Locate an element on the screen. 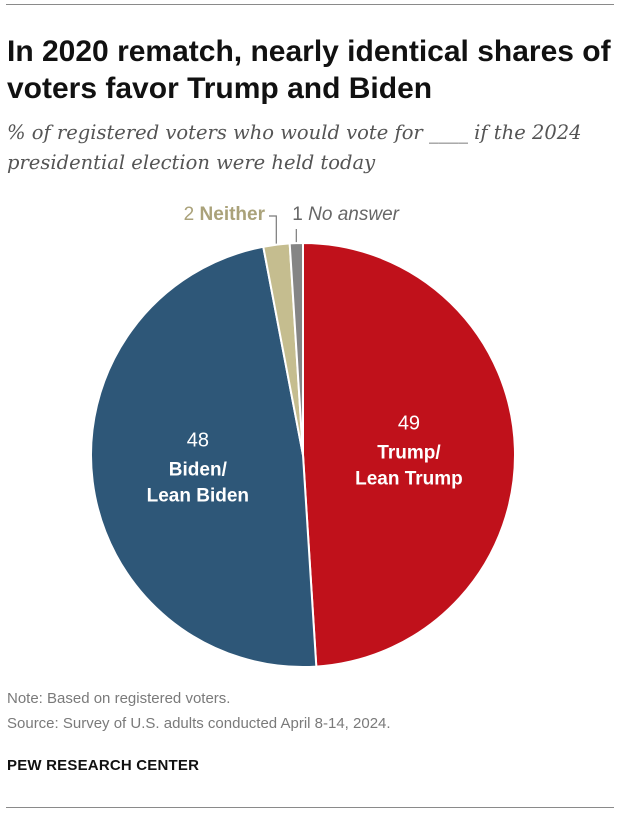  data-label-value-trump: 49 is located at coordinates (409, 424).